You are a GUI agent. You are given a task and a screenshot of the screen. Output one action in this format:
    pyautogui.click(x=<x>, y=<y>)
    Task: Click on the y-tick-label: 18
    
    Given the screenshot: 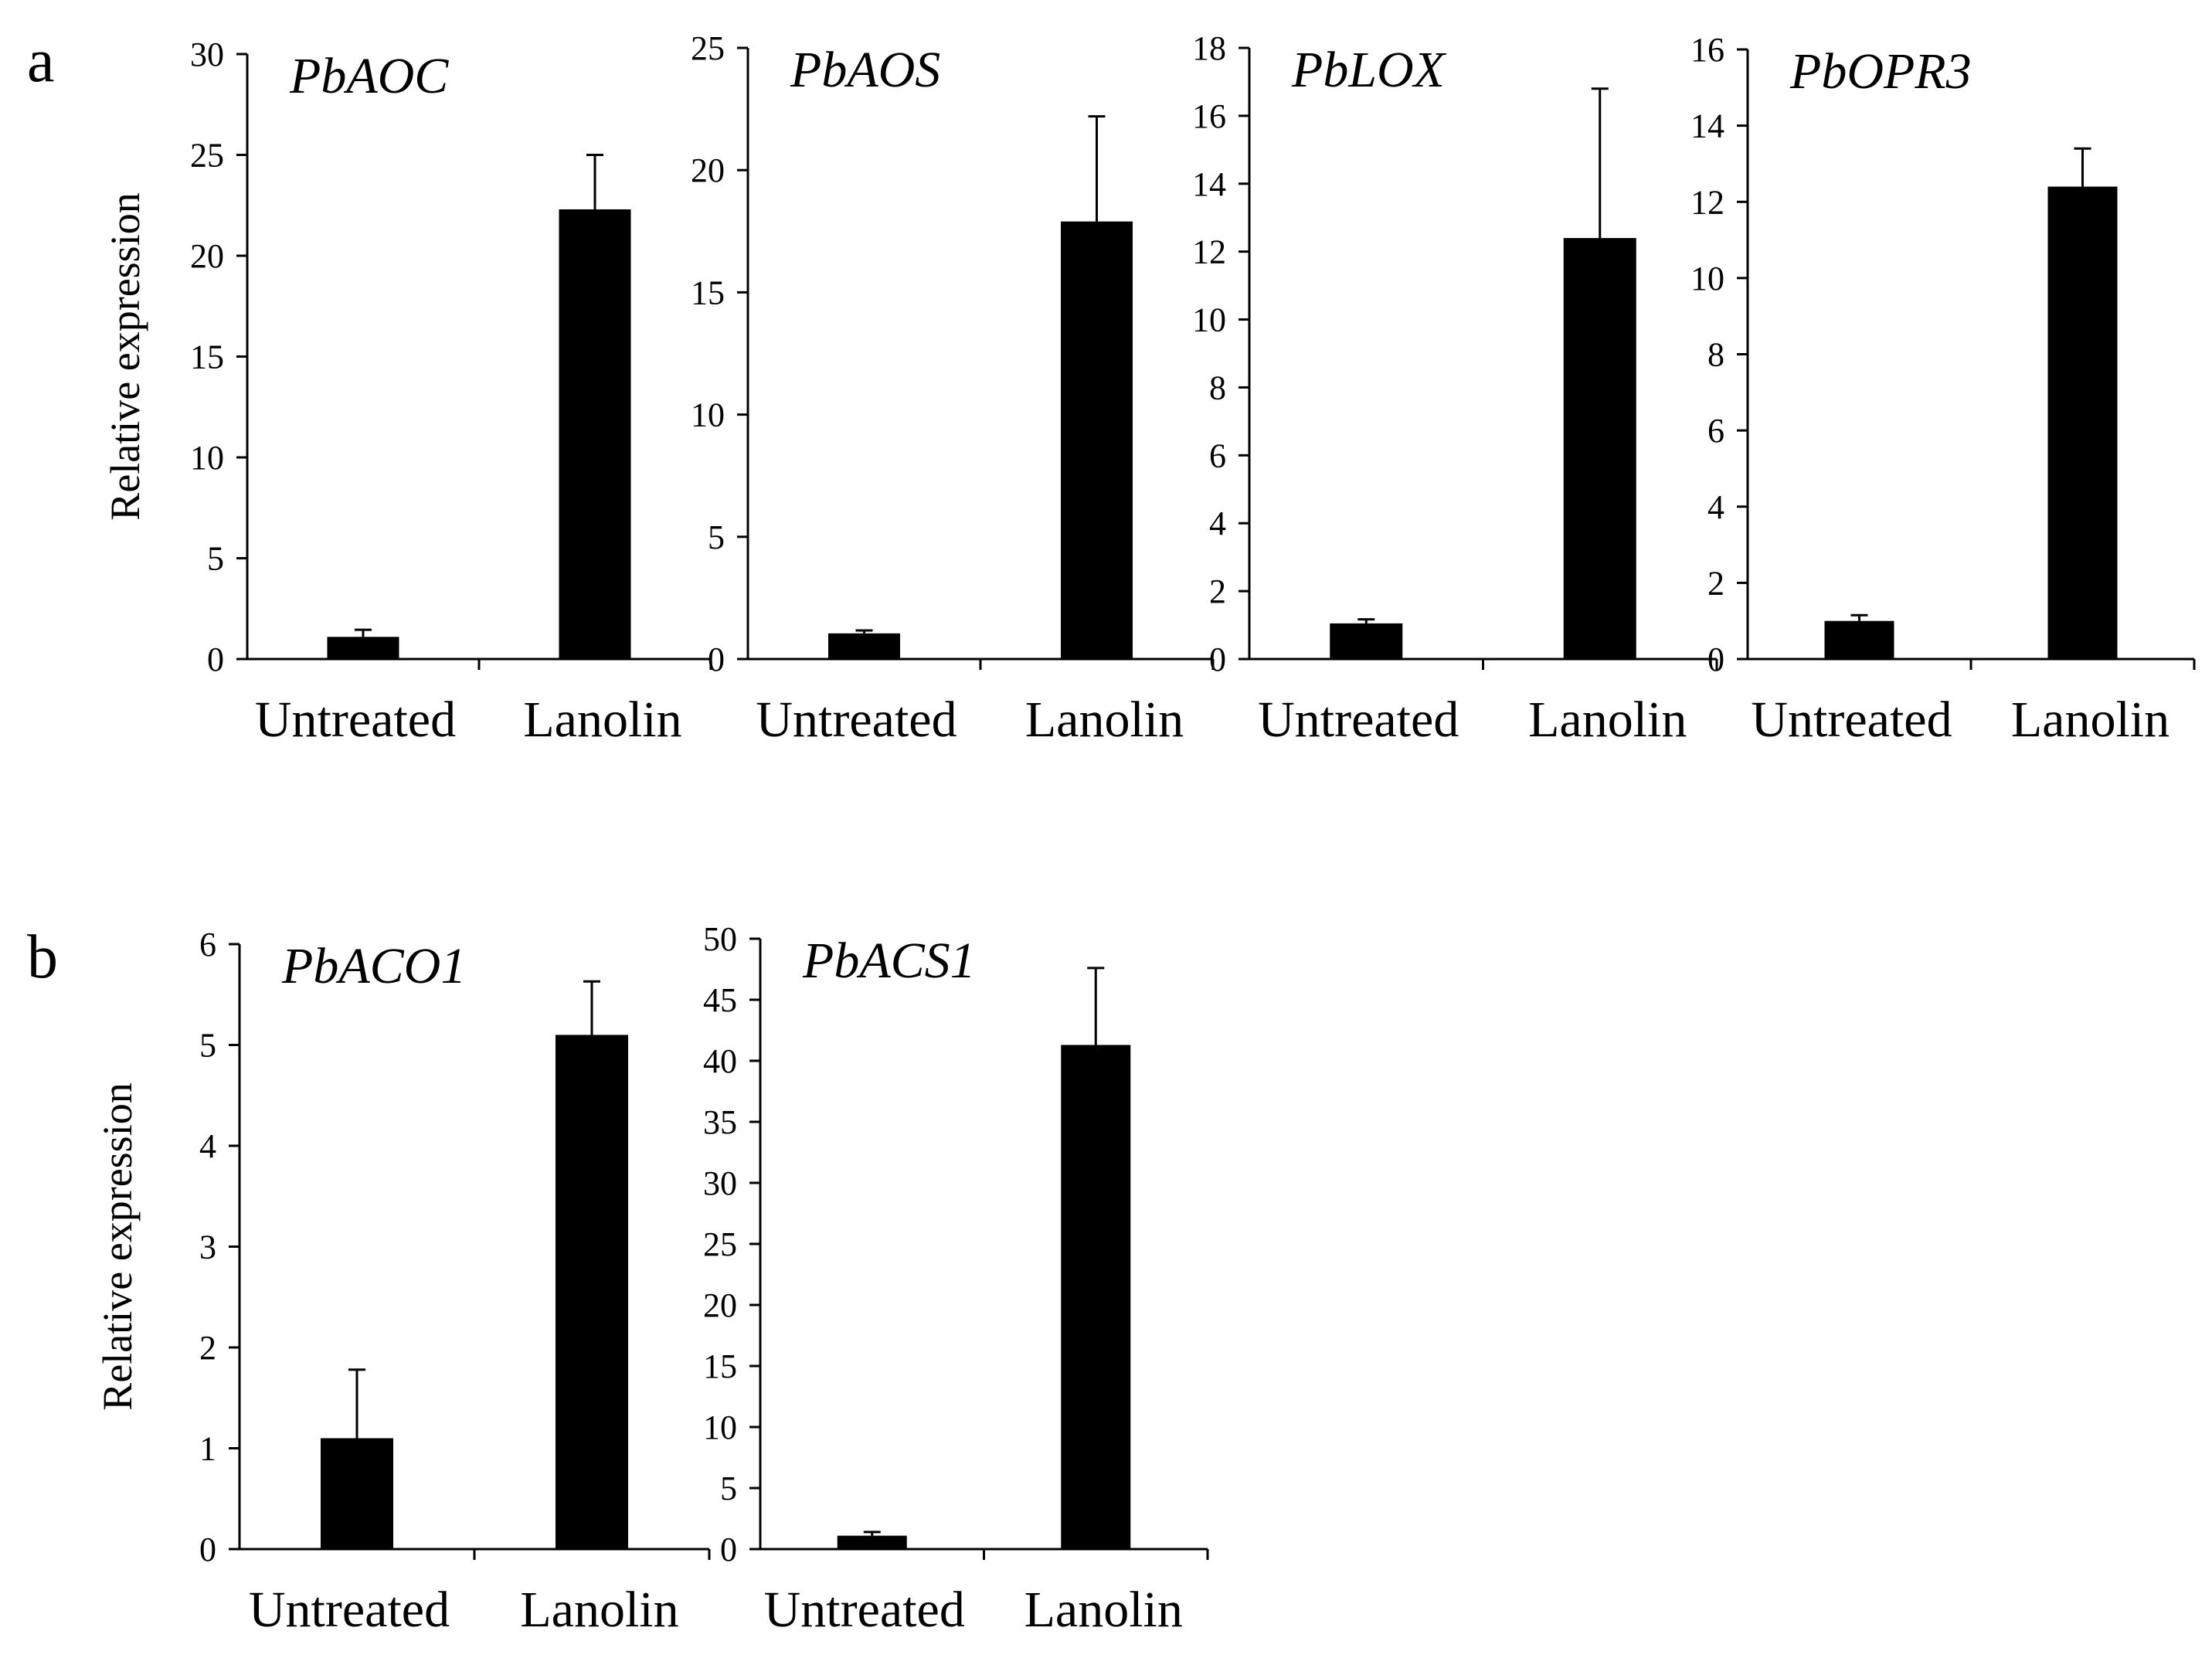 What is the action you would take?
    pyautogui.click(x=1209, y=48)
    